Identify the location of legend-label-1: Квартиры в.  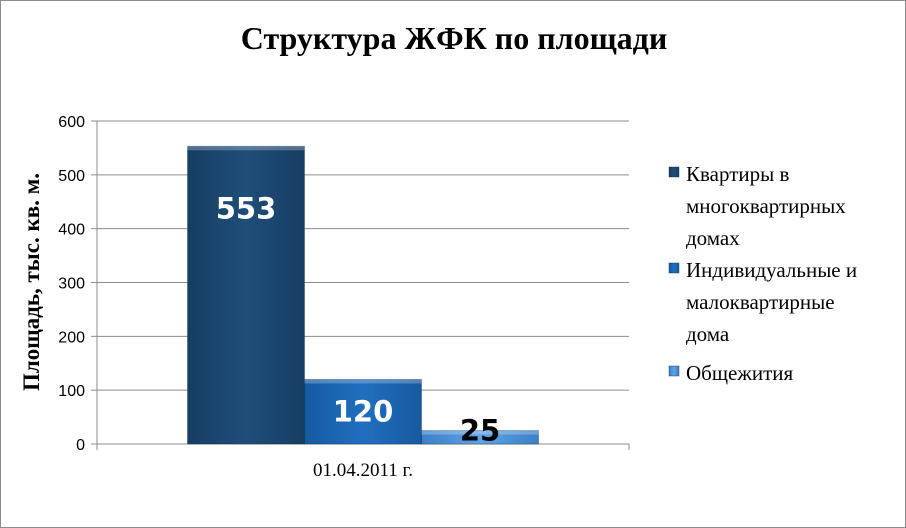
(737, 174).